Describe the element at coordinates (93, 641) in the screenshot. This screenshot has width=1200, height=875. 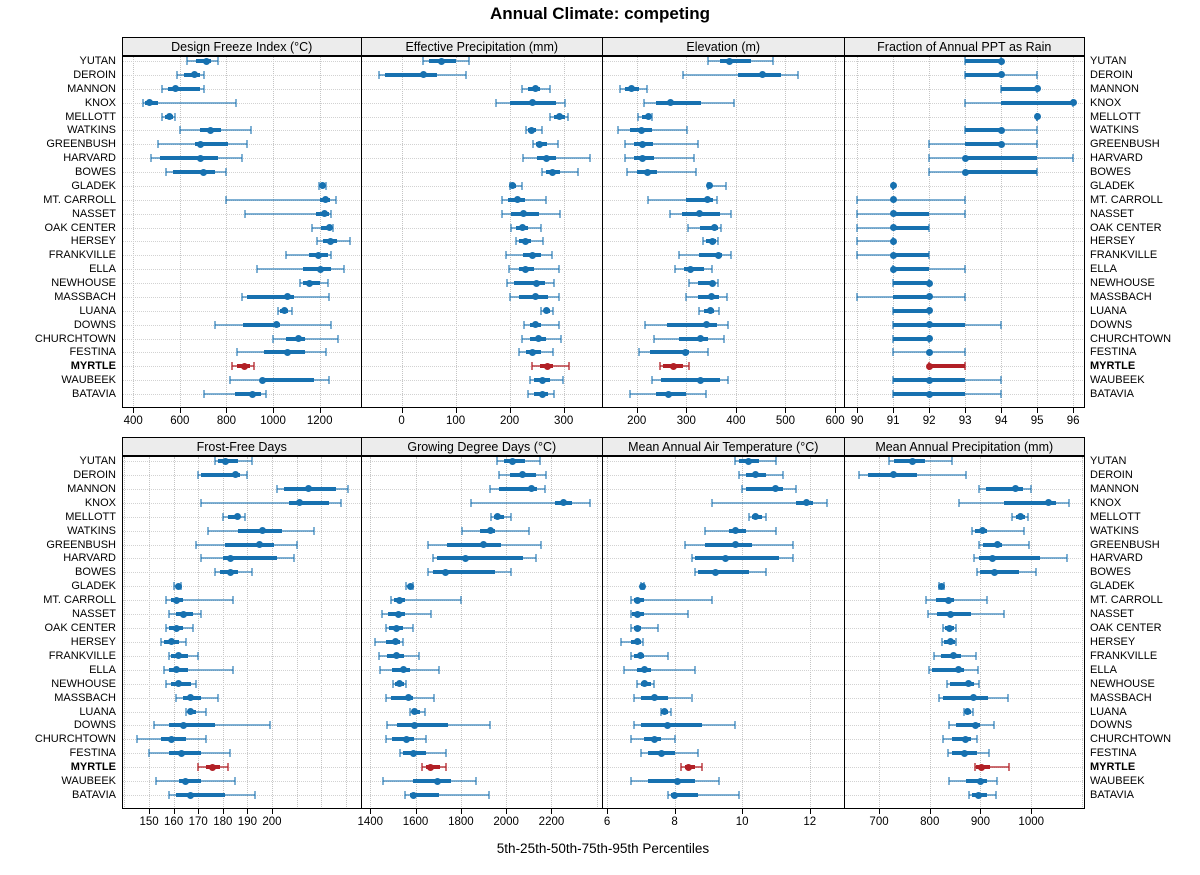
I see `site-label-left: HERSEY` at that location.